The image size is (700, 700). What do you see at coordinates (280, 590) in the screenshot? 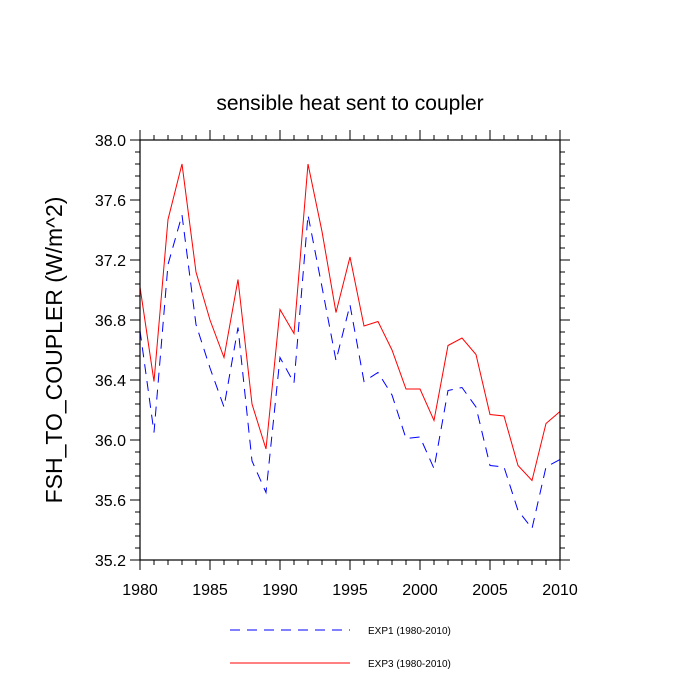
I see `x-tick-label: 1990` at bounding box center [280, 590].